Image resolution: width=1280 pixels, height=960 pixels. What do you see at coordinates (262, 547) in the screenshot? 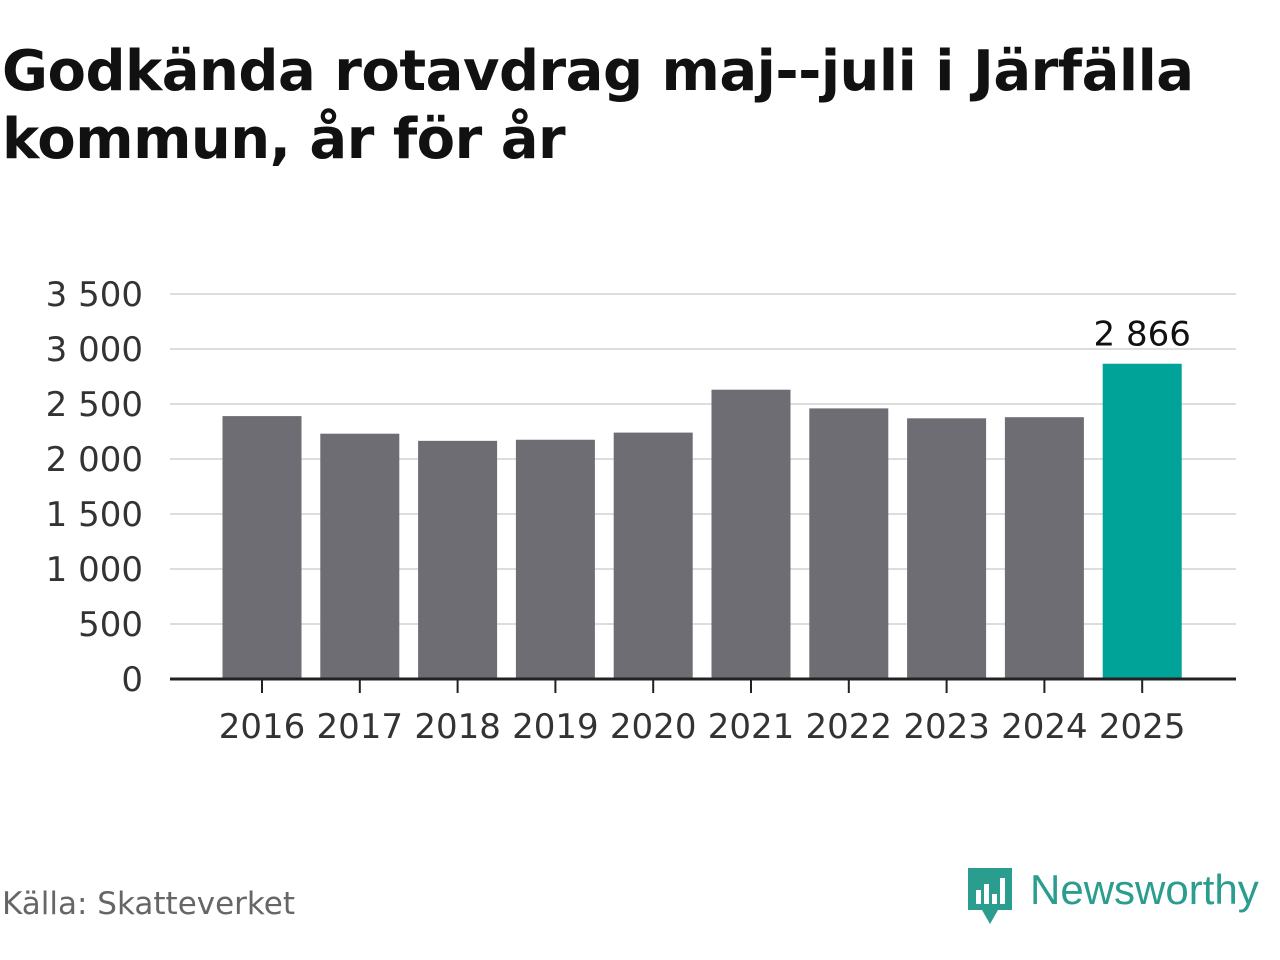
I see `bar-2016` at bounding box center [262, 547].